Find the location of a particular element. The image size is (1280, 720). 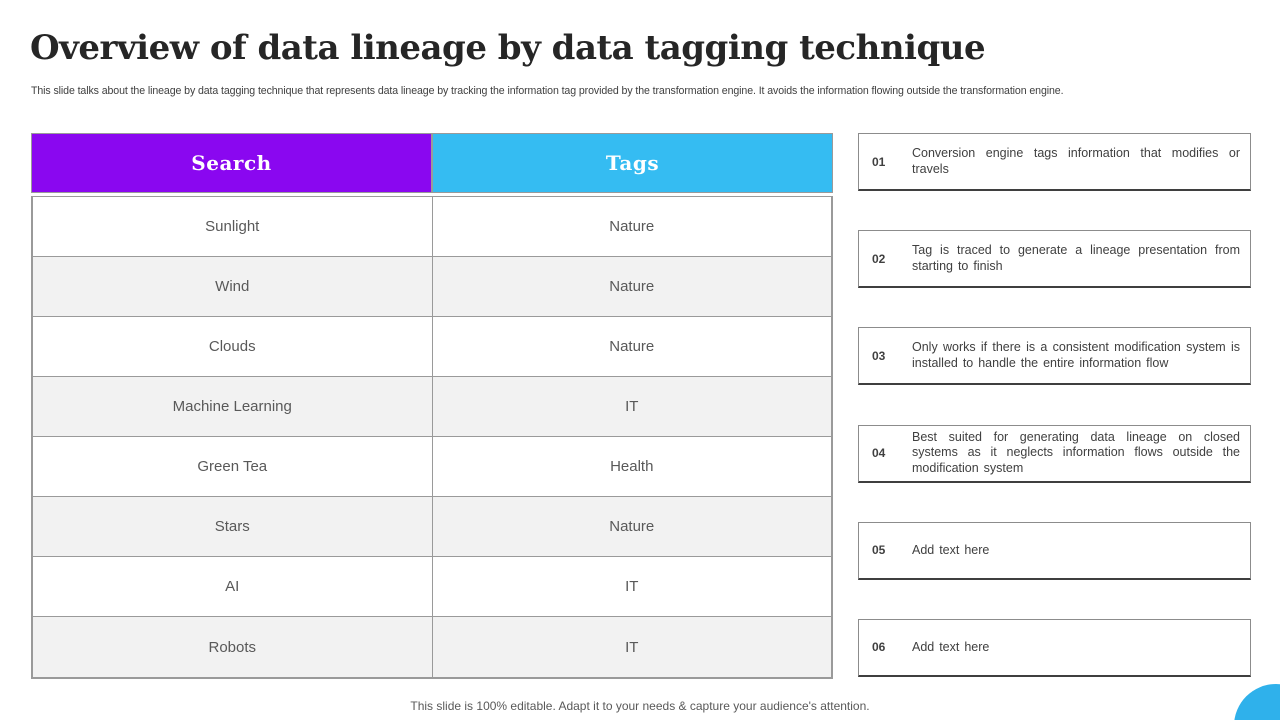

callout-number: 04 is located at coordinates (879, 453).